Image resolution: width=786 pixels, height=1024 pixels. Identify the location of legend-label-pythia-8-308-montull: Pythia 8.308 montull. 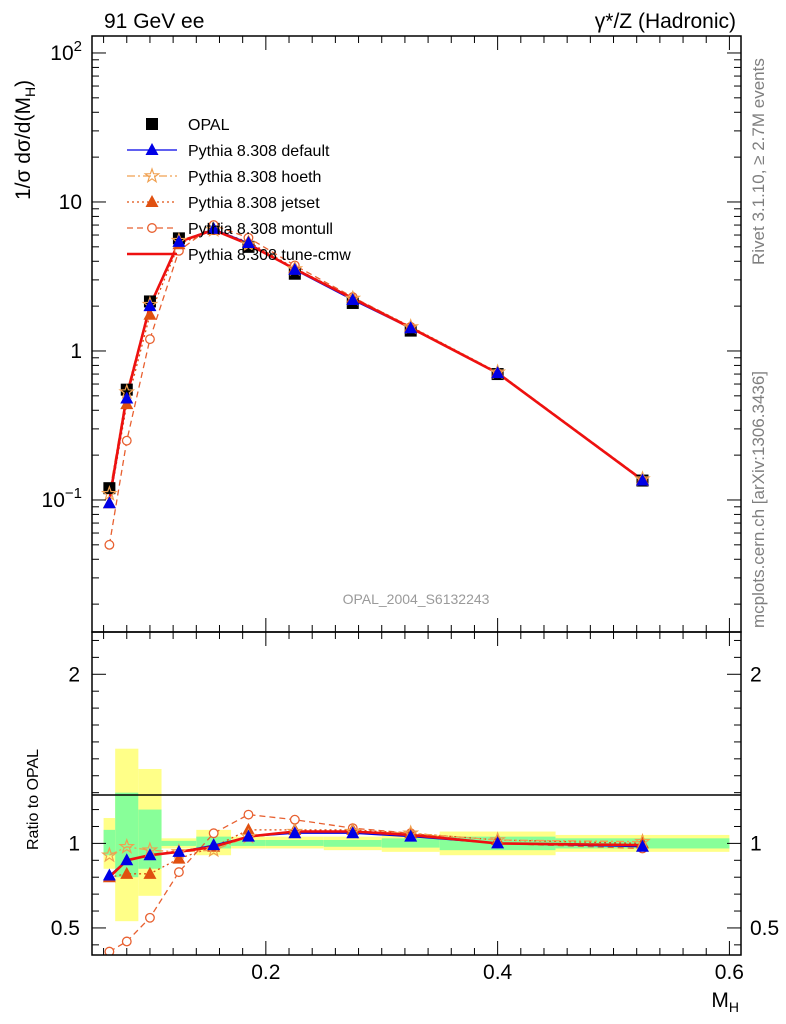
(260, 229).